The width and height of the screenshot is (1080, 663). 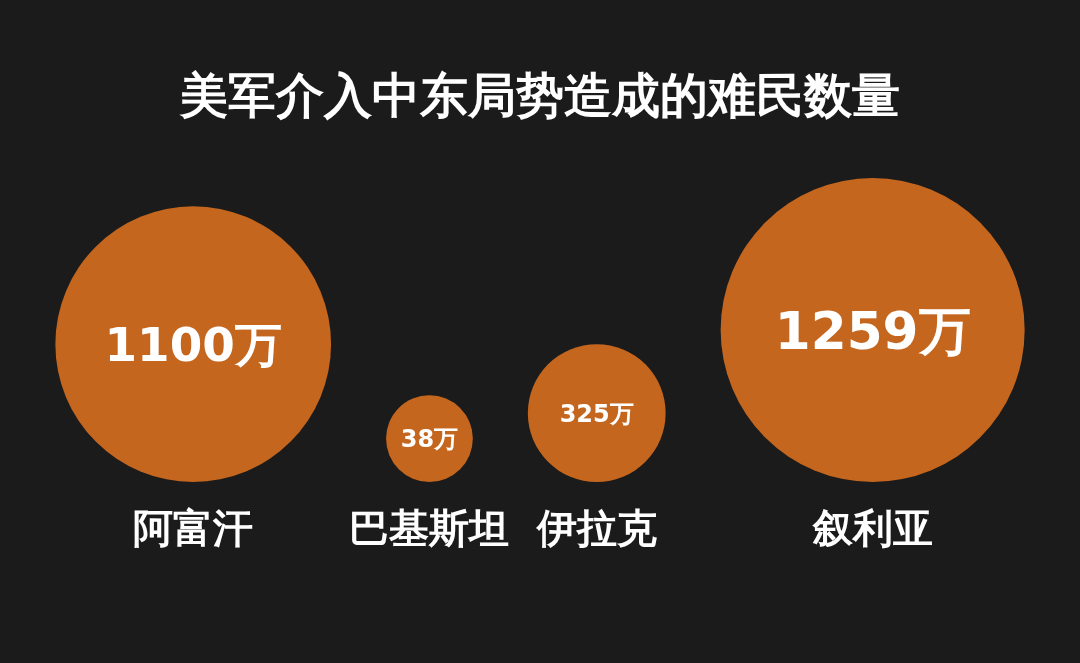 What do you see at coordinates (595, 528) in the screenshot?
I see `category-label: 伊拉克` at bounding box center [595, 528].